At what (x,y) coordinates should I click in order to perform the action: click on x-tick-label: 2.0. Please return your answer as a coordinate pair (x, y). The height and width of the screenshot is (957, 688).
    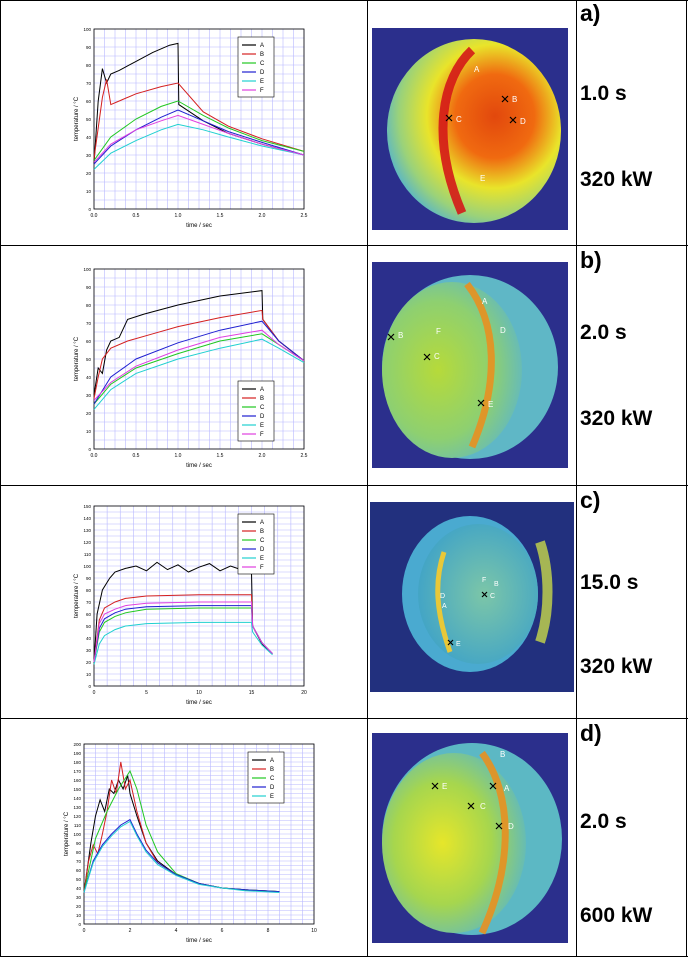
    Looking at the image, I should click on (262, 216).